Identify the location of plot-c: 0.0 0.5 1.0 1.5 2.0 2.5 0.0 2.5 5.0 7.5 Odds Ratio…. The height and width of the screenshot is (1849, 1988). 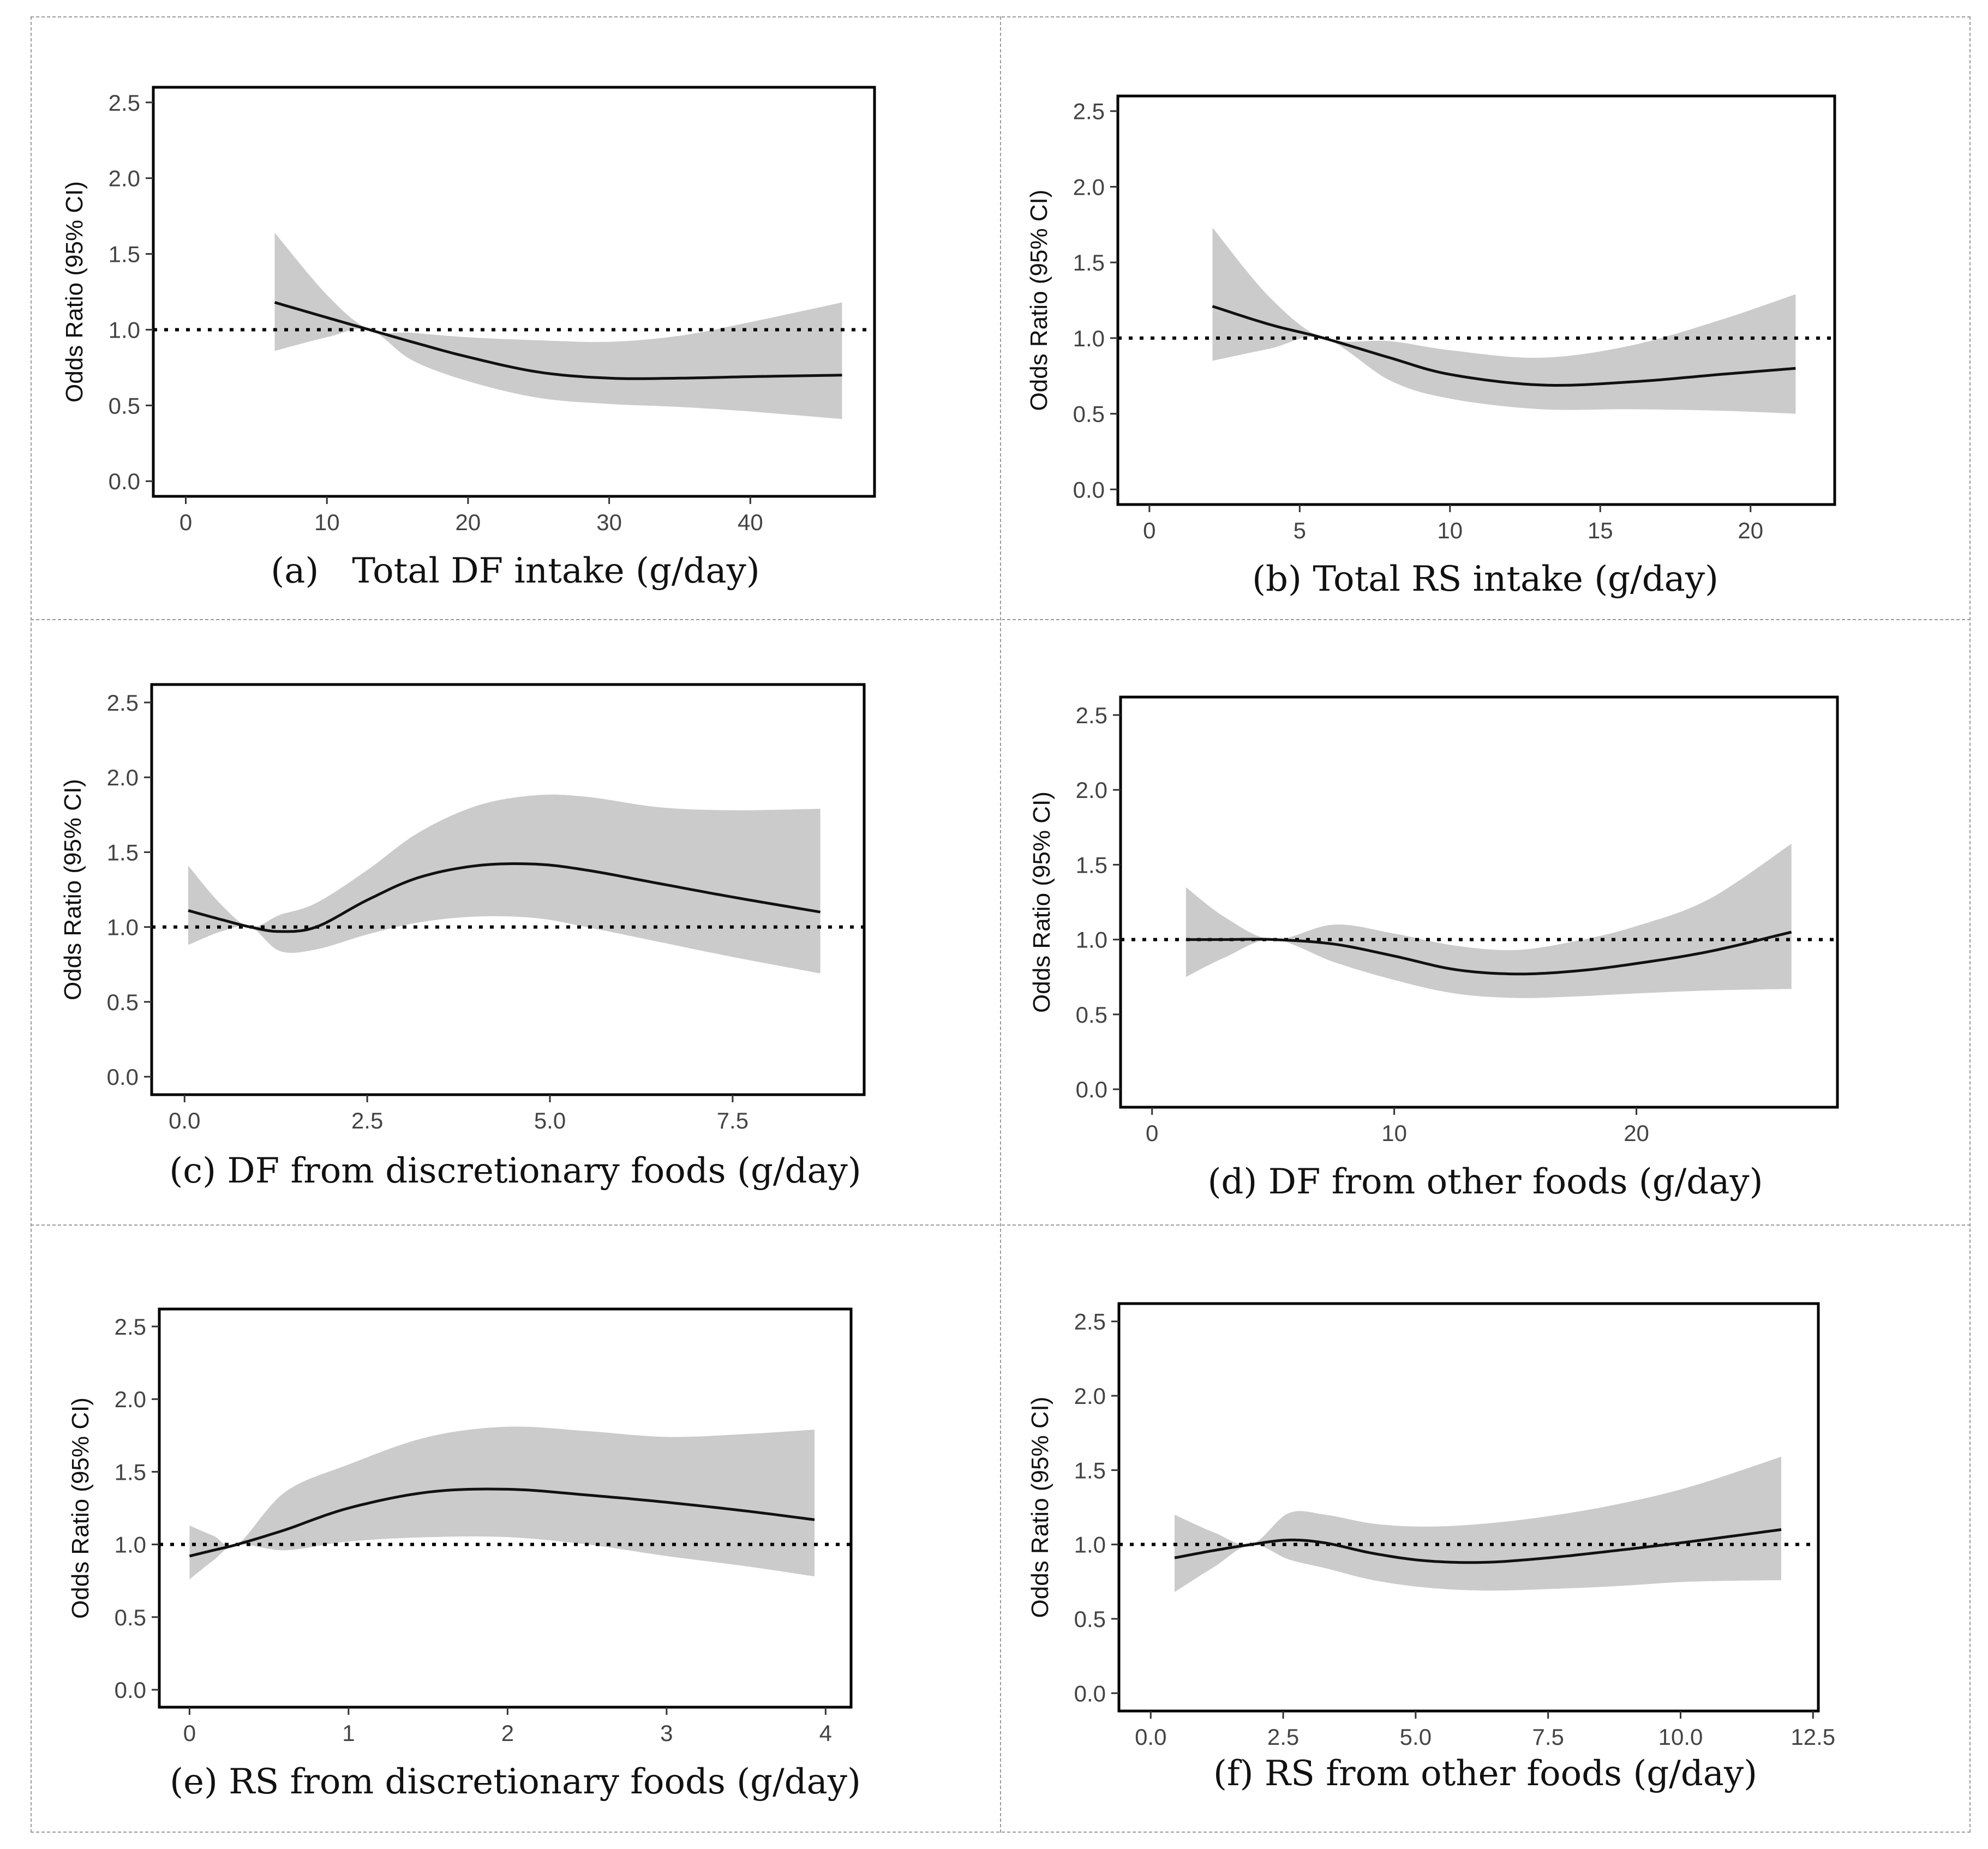
(462, 908).